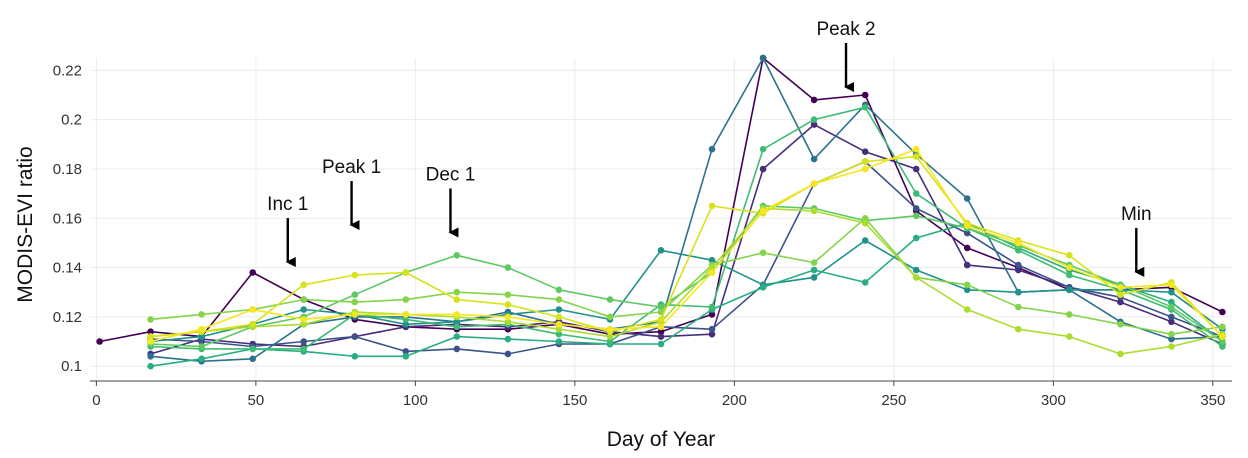 Image resolution: width=1248 pixels, height=458 pixels. I want to click on annotation-label: Peak 1, so click(351, 167).